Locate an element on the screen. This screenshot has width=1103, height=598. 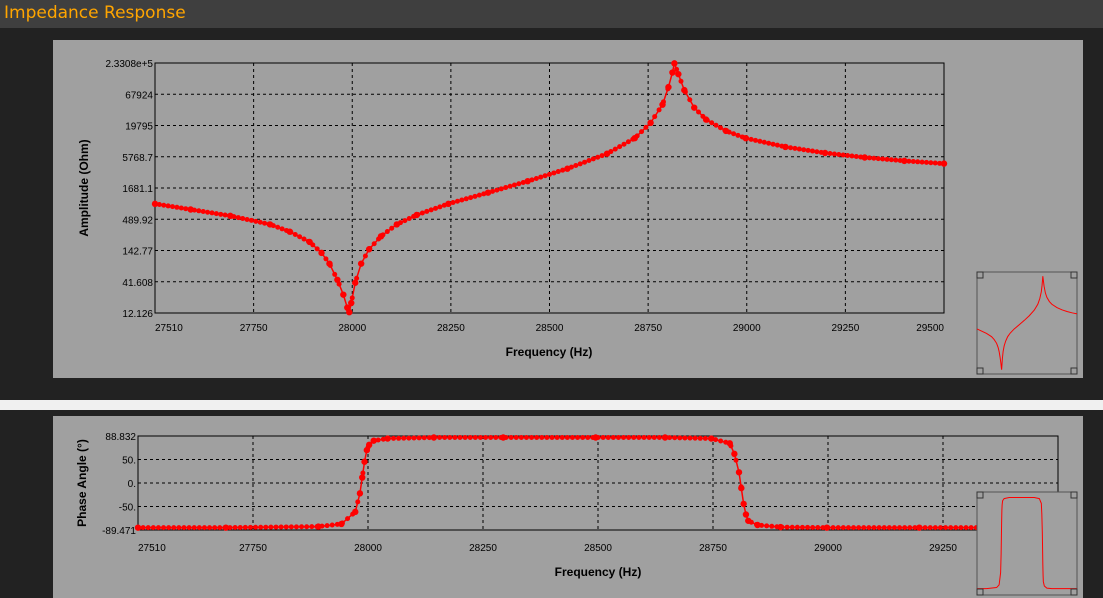
x-tick-label: 27510 is located at coordinates (169, 328).